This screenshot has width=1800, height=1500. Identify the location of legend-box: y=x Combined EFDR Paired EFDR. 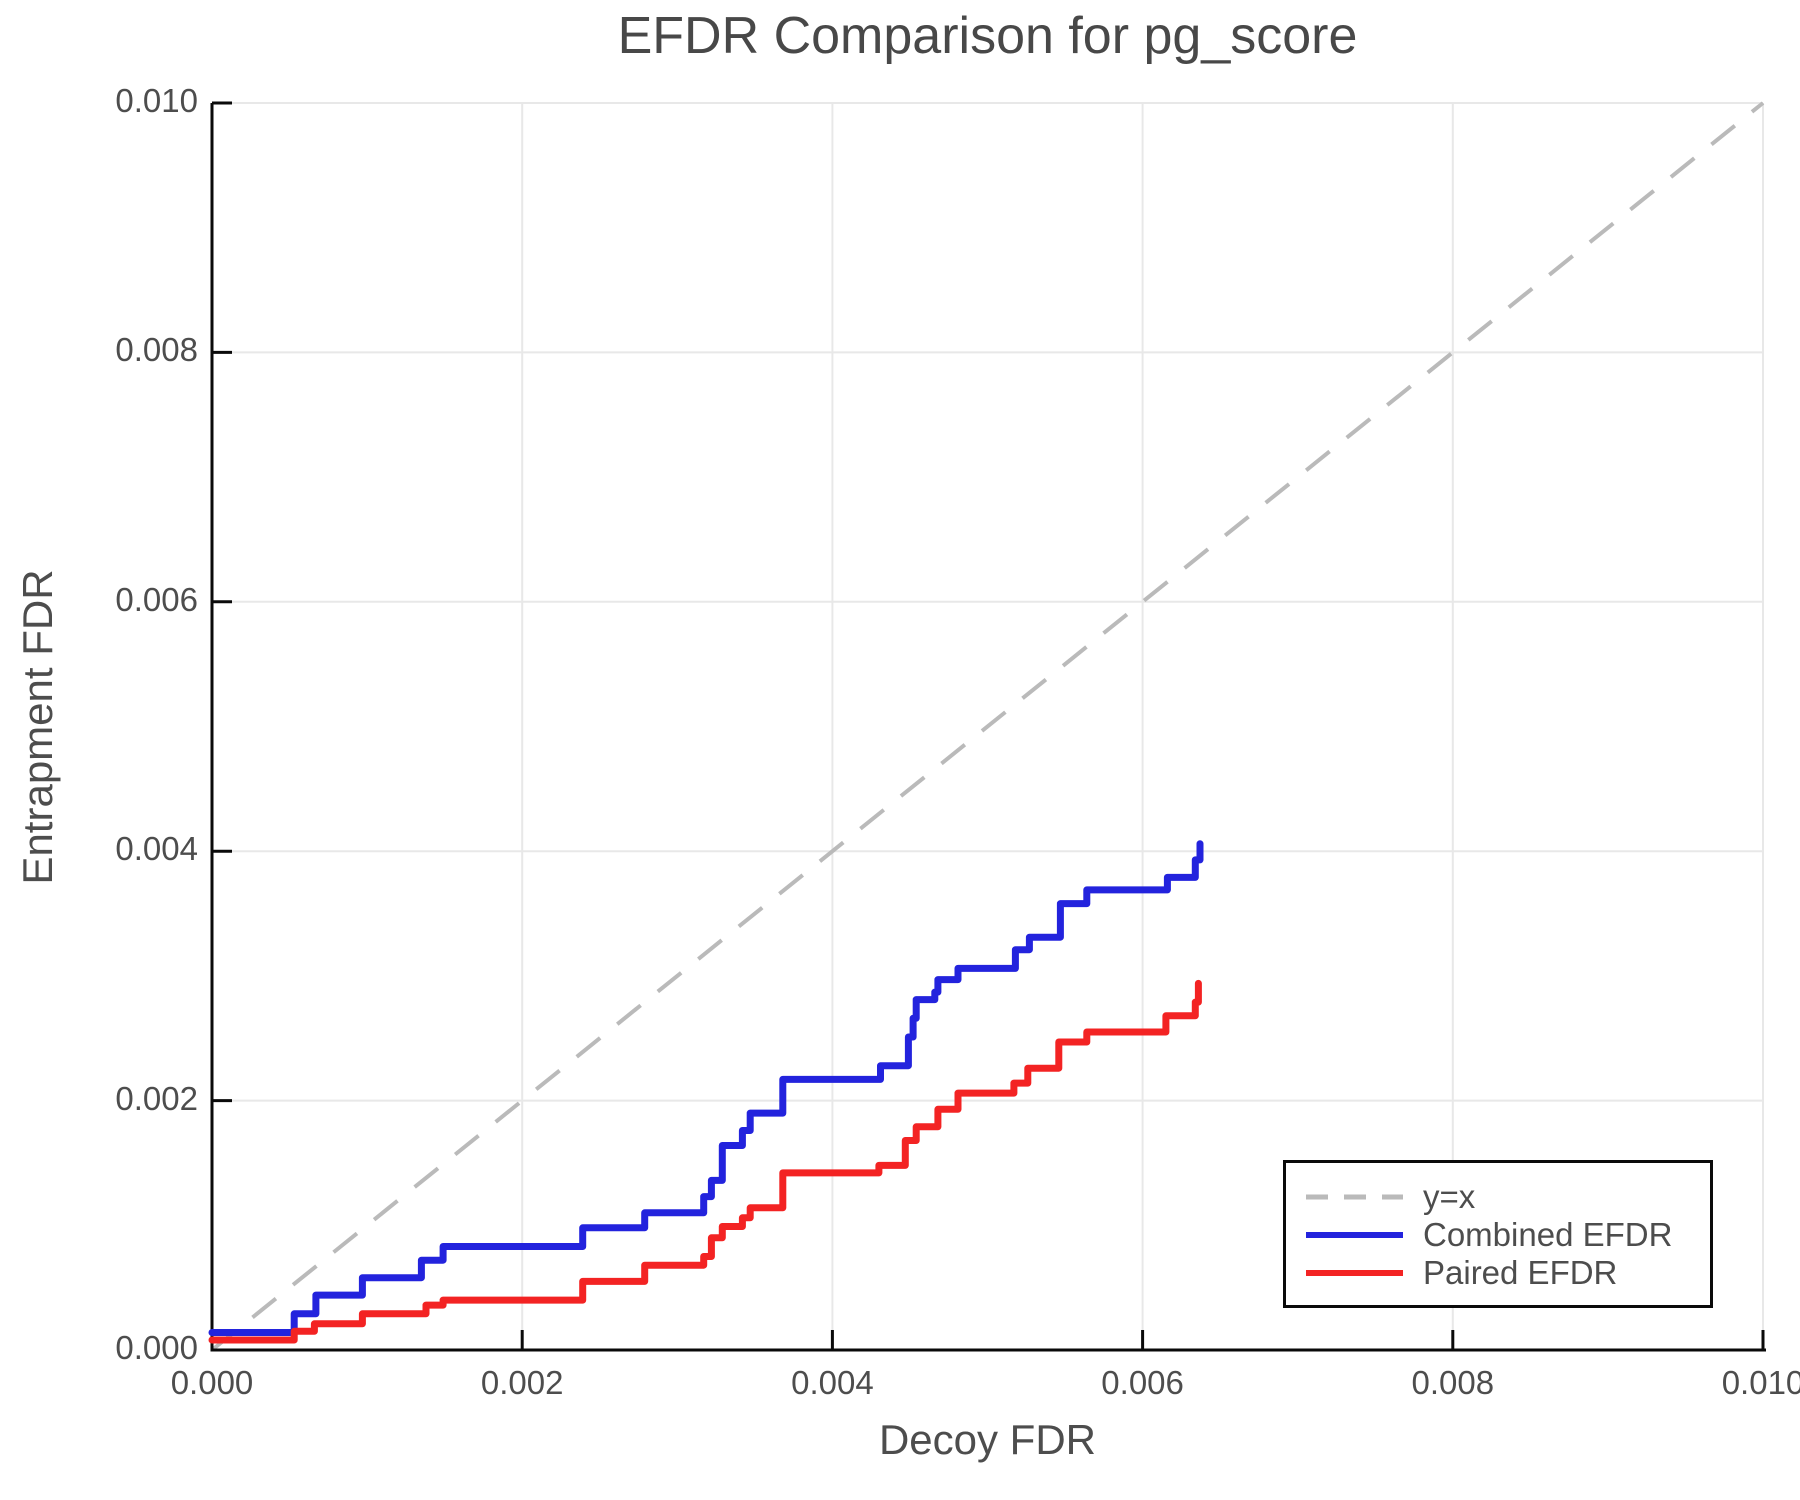
(1498, 1234).